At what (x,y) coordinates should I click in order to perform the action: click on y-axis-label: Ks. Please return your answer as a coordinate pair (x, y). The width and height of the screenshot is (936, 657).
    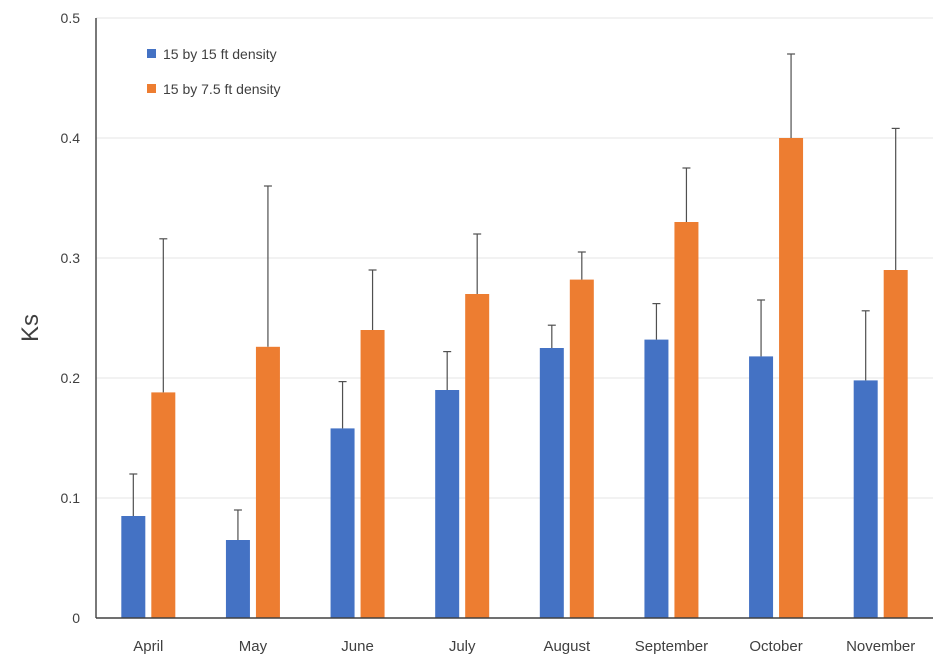
    Looking at the image, I should click on (30, 328).